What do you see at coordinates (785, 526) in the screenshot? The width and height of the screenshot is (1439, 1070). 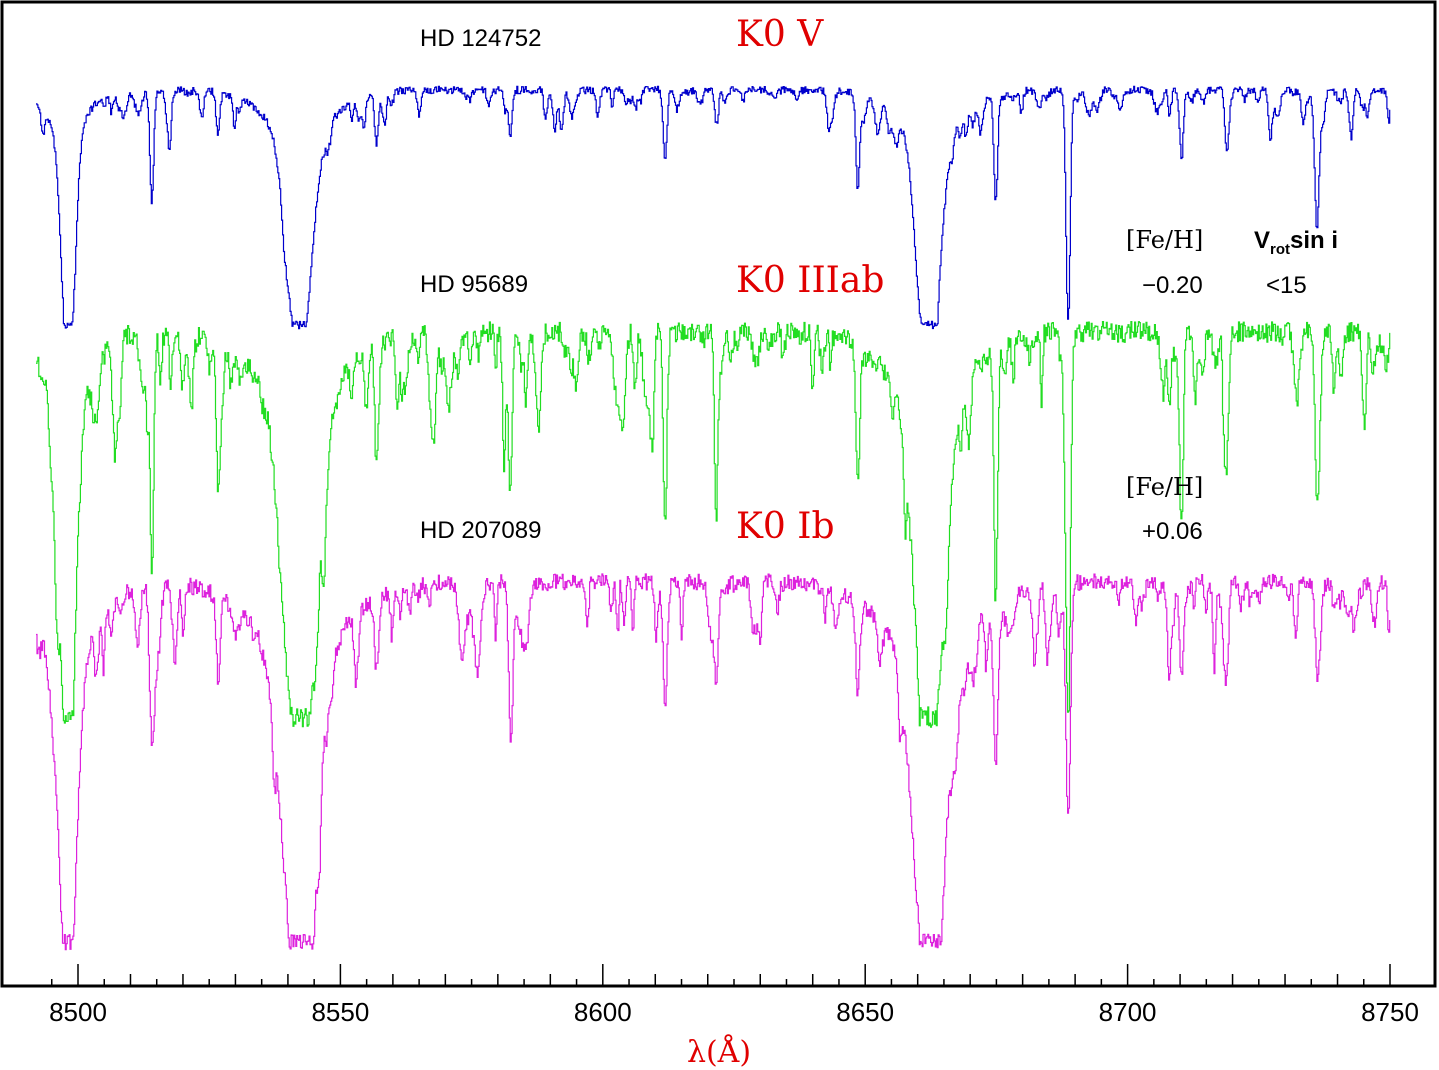 I see `spectral-type-k0ib: K0 Ib` at bounding box center [785, 526].